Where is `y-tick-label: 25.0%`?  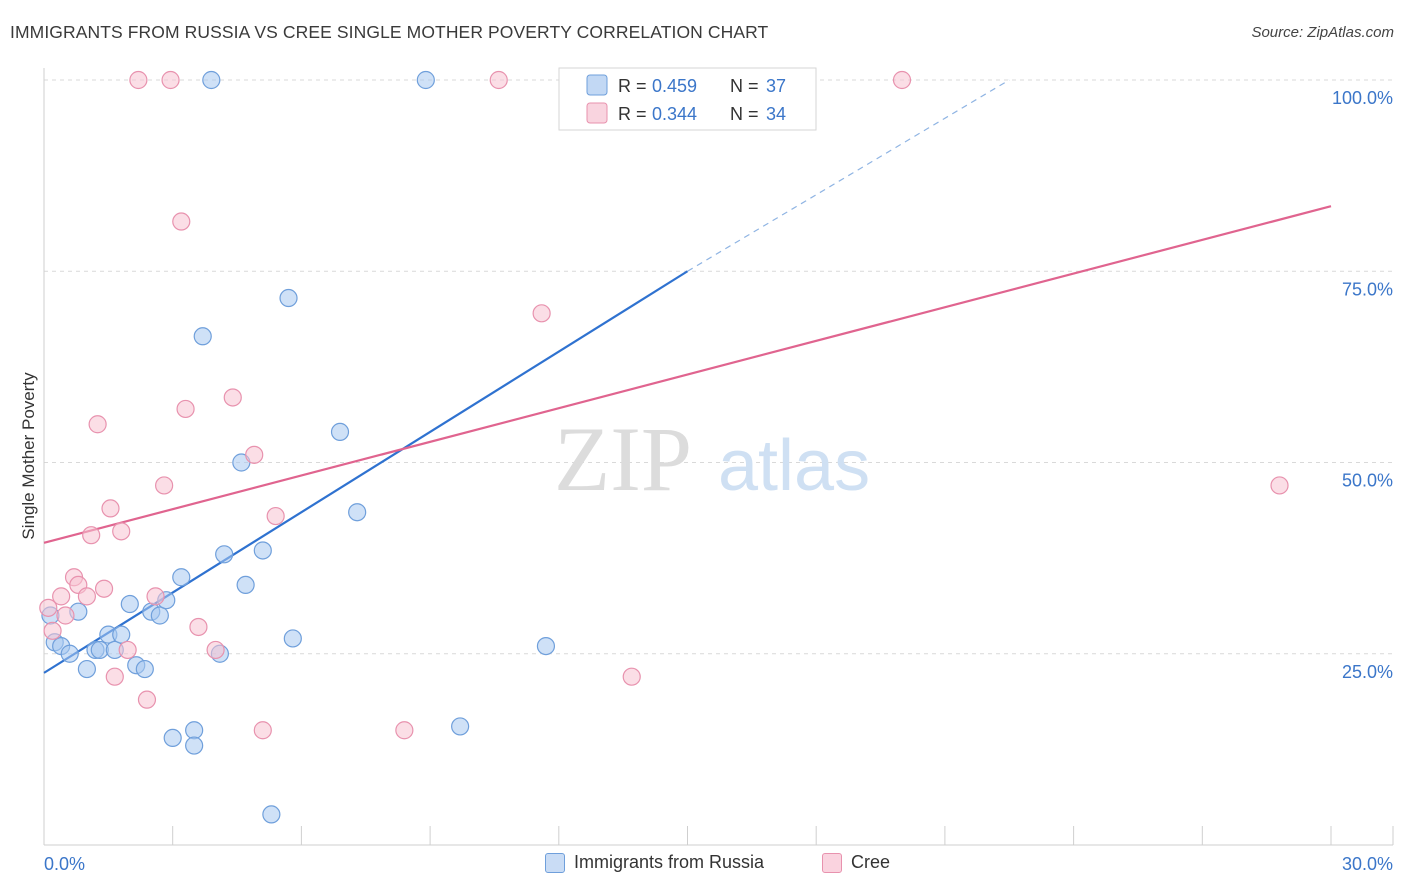 y-tick-label: 25.0% is located at coordinates (1367, 672).